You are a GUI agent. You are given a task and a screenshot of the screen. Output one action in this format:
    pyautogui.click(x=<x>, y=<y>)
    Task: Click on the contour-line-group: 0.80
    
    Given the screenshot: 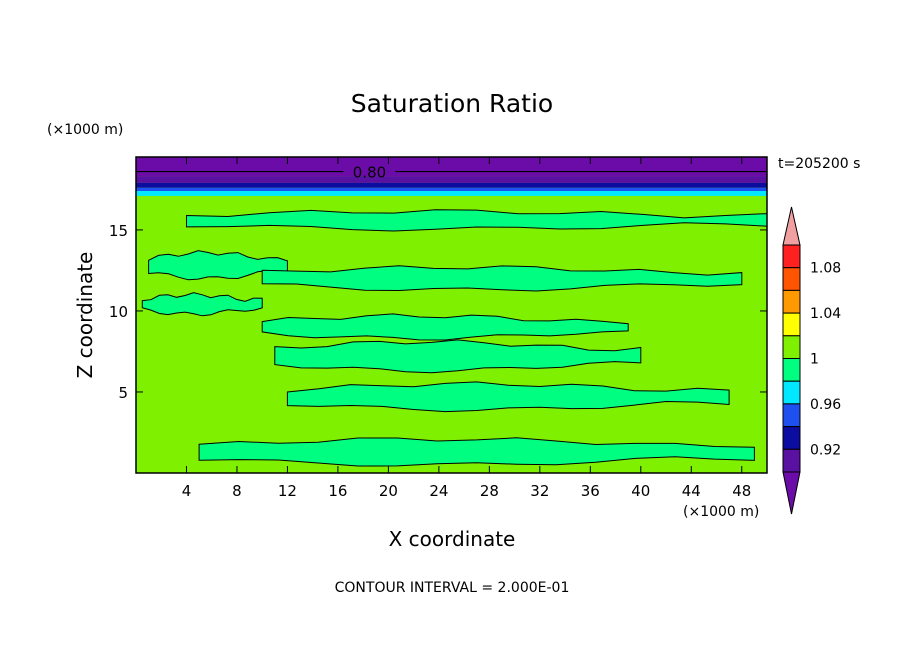 What is the action you would take?
    pyautogui.click(x=451, y=173)
    